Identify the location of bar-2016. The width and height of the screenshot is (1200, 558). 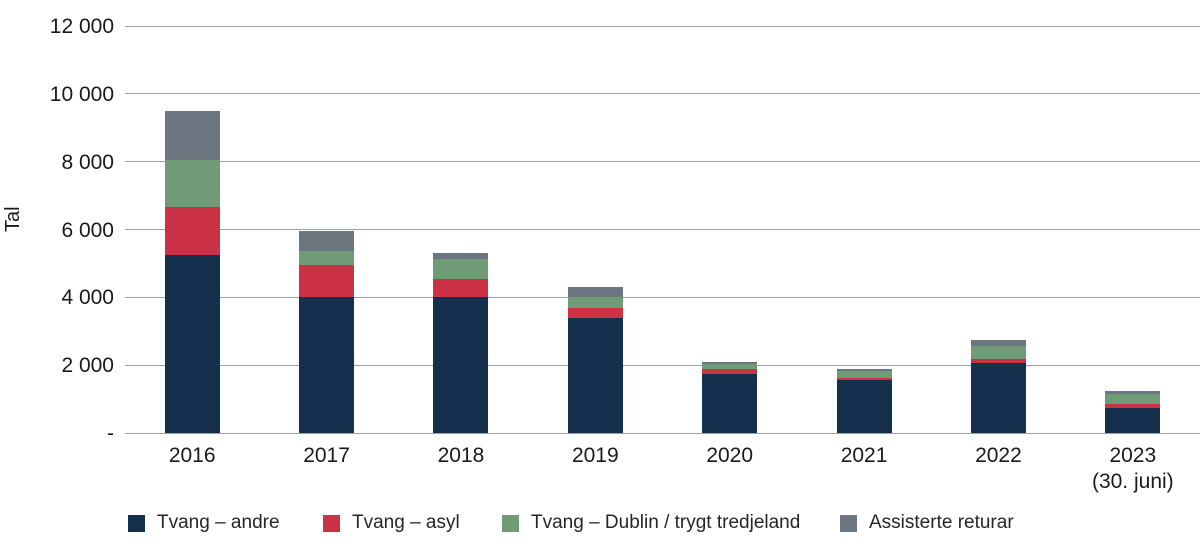
(192, 271).